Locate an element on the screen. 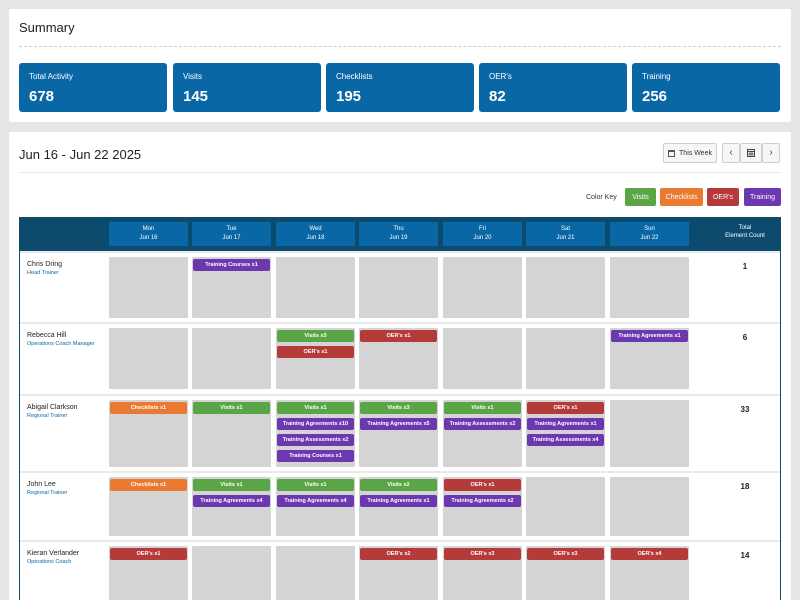 The width and height of the screenshot is (800, 600). day-cell-thu: Visits x2 Training Agreements x1 is located at coordinates (398, 506).